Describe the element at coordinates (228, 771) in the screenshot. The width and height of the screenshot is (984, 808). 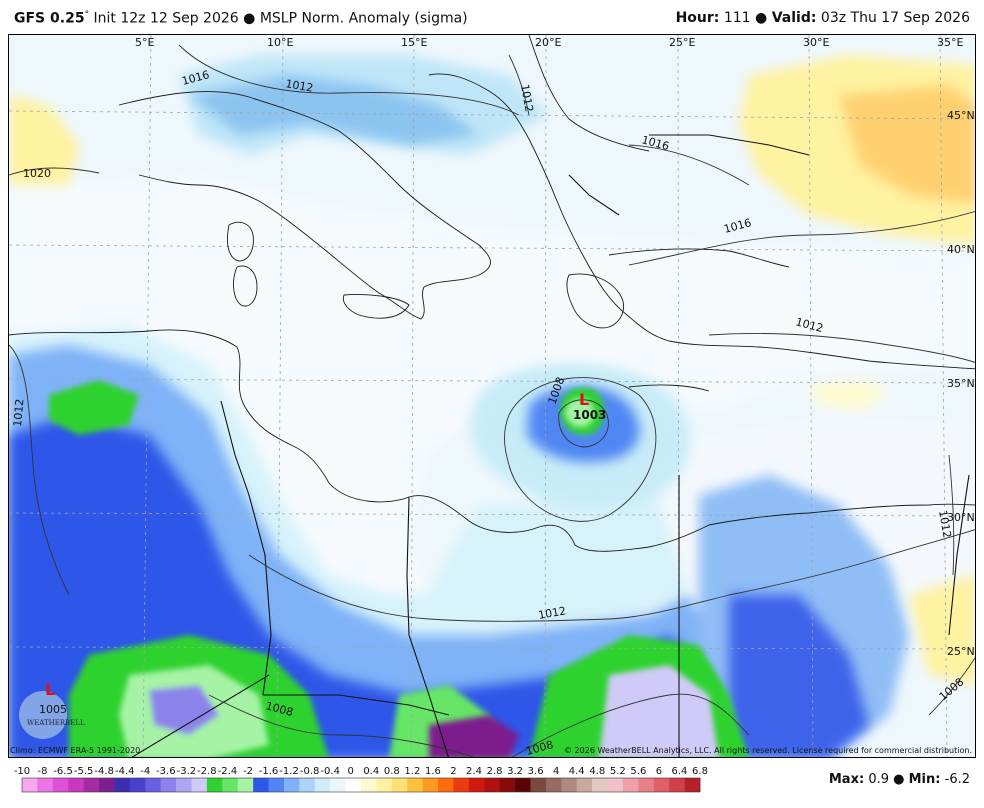
I see `colorbar-tick-label: -2.4` at that location.